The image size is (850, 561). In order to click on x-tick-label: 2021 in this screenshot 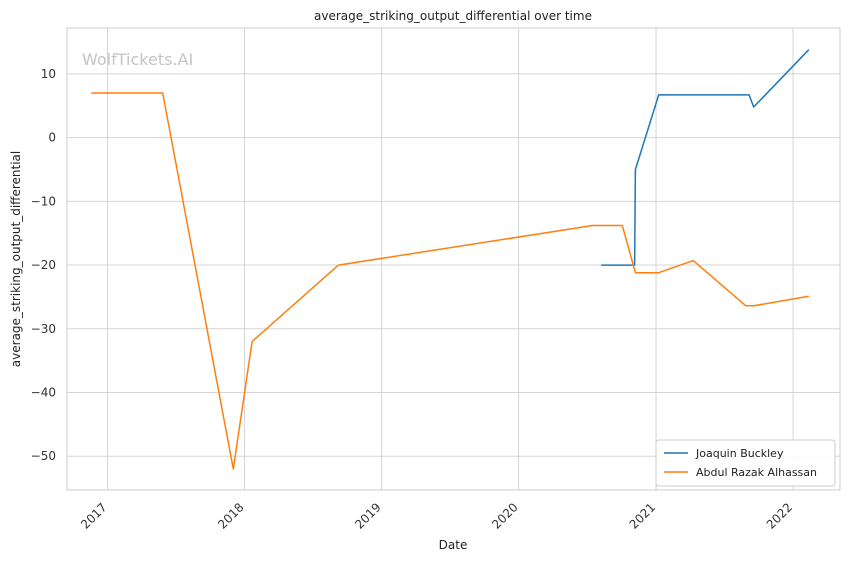, I will do `click(642, 515)`.